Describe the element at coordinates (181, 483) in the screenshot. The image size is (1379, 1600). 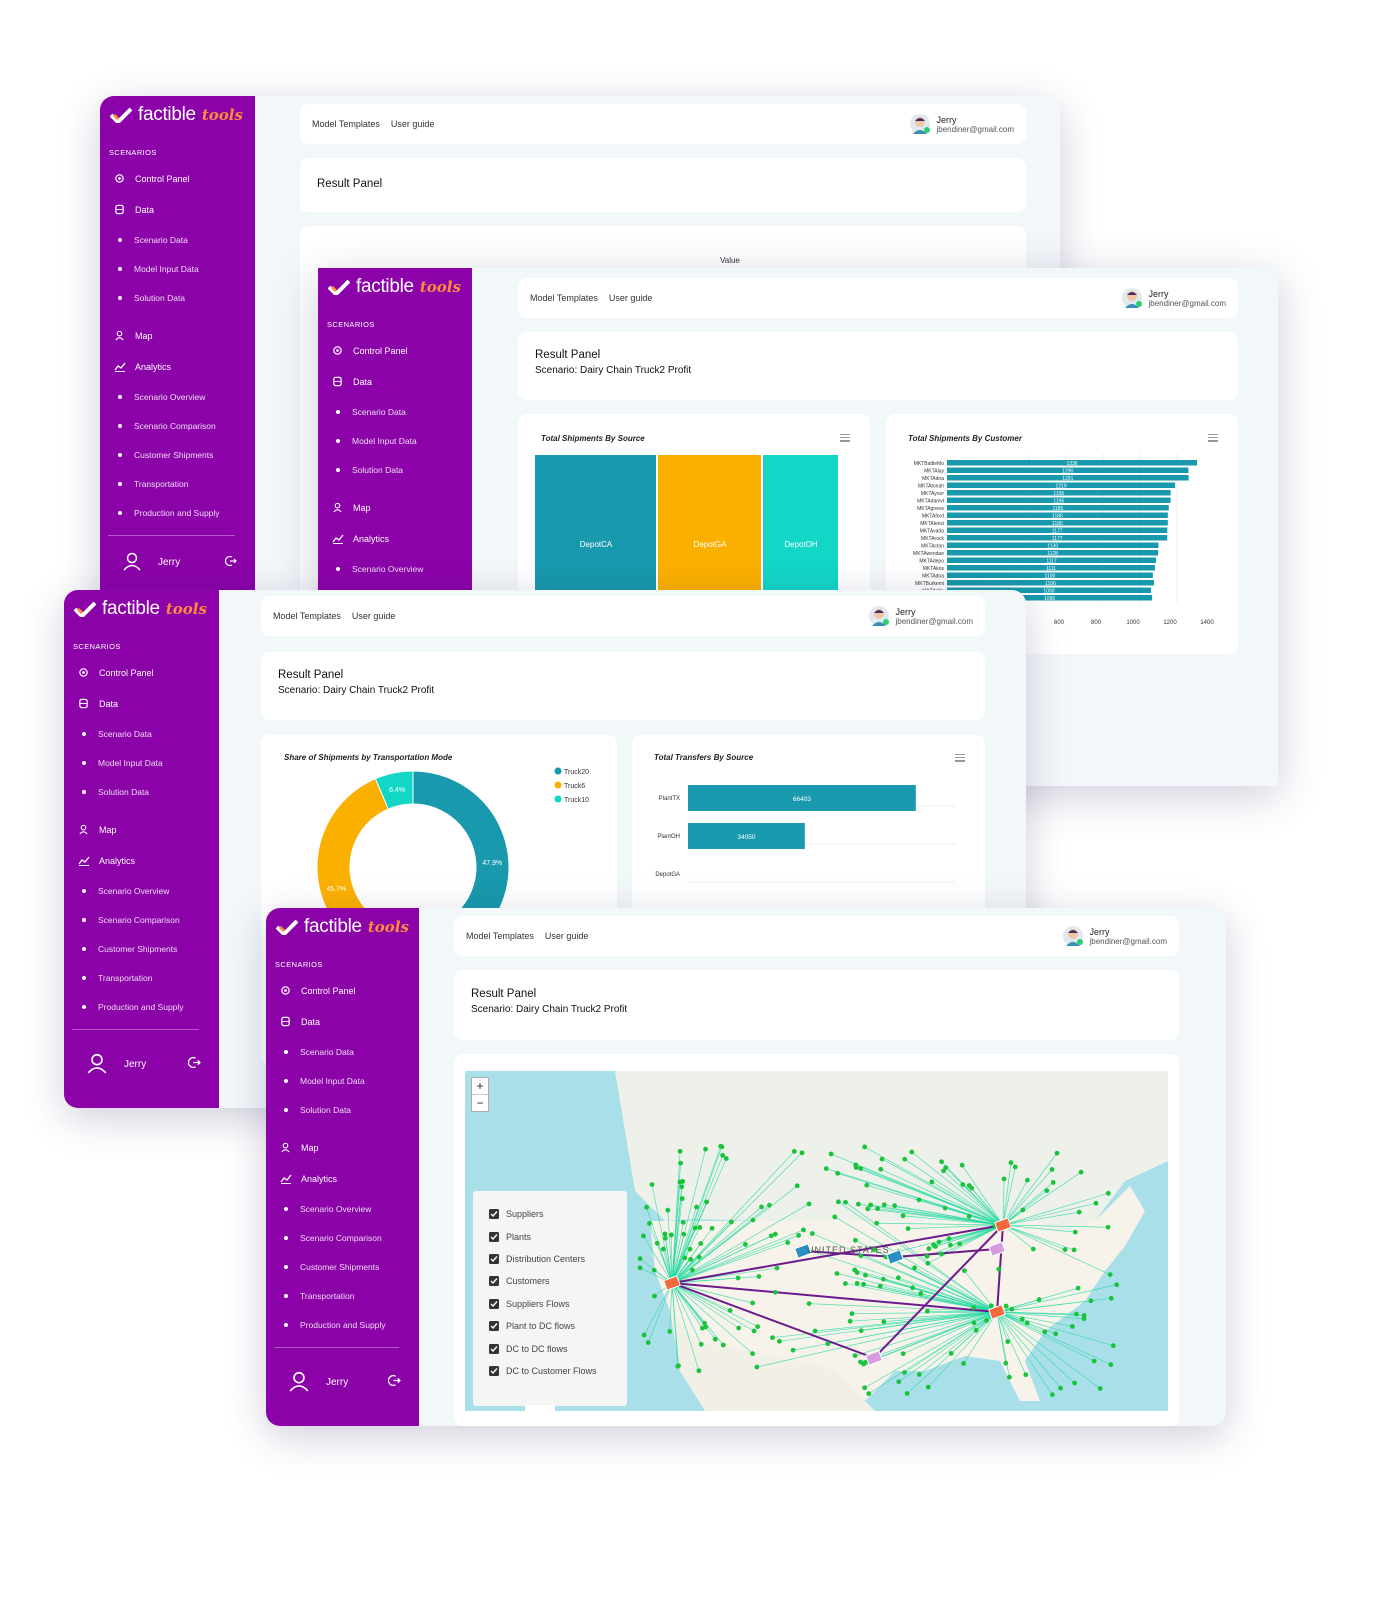
I see `sidebar-subitem-transportation: Transportation` at that location.